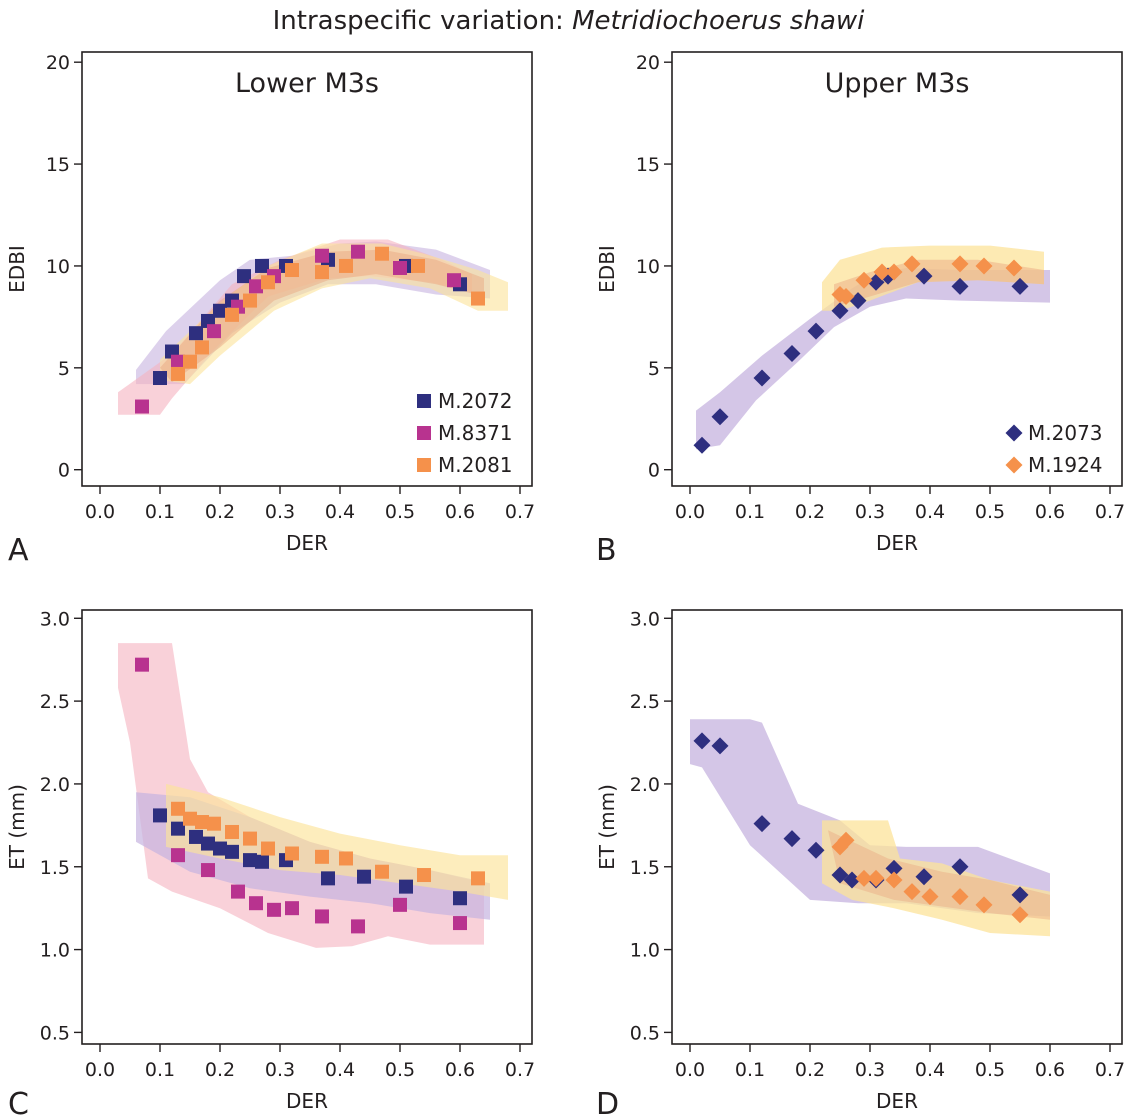  What do you see at coordinates (310, 795) in the screenshot?
I see `data-points` at bounding box center [310, 795].